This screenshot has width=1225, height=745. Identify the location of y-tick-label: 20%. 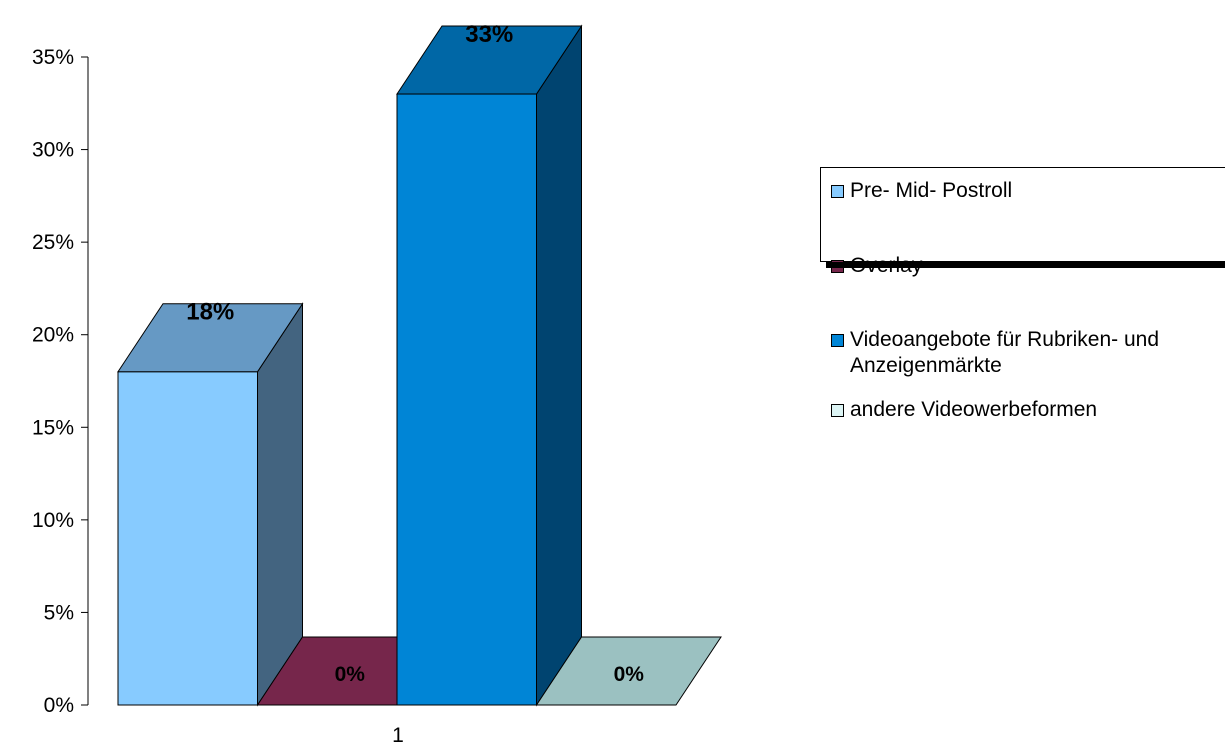
(53, 335).